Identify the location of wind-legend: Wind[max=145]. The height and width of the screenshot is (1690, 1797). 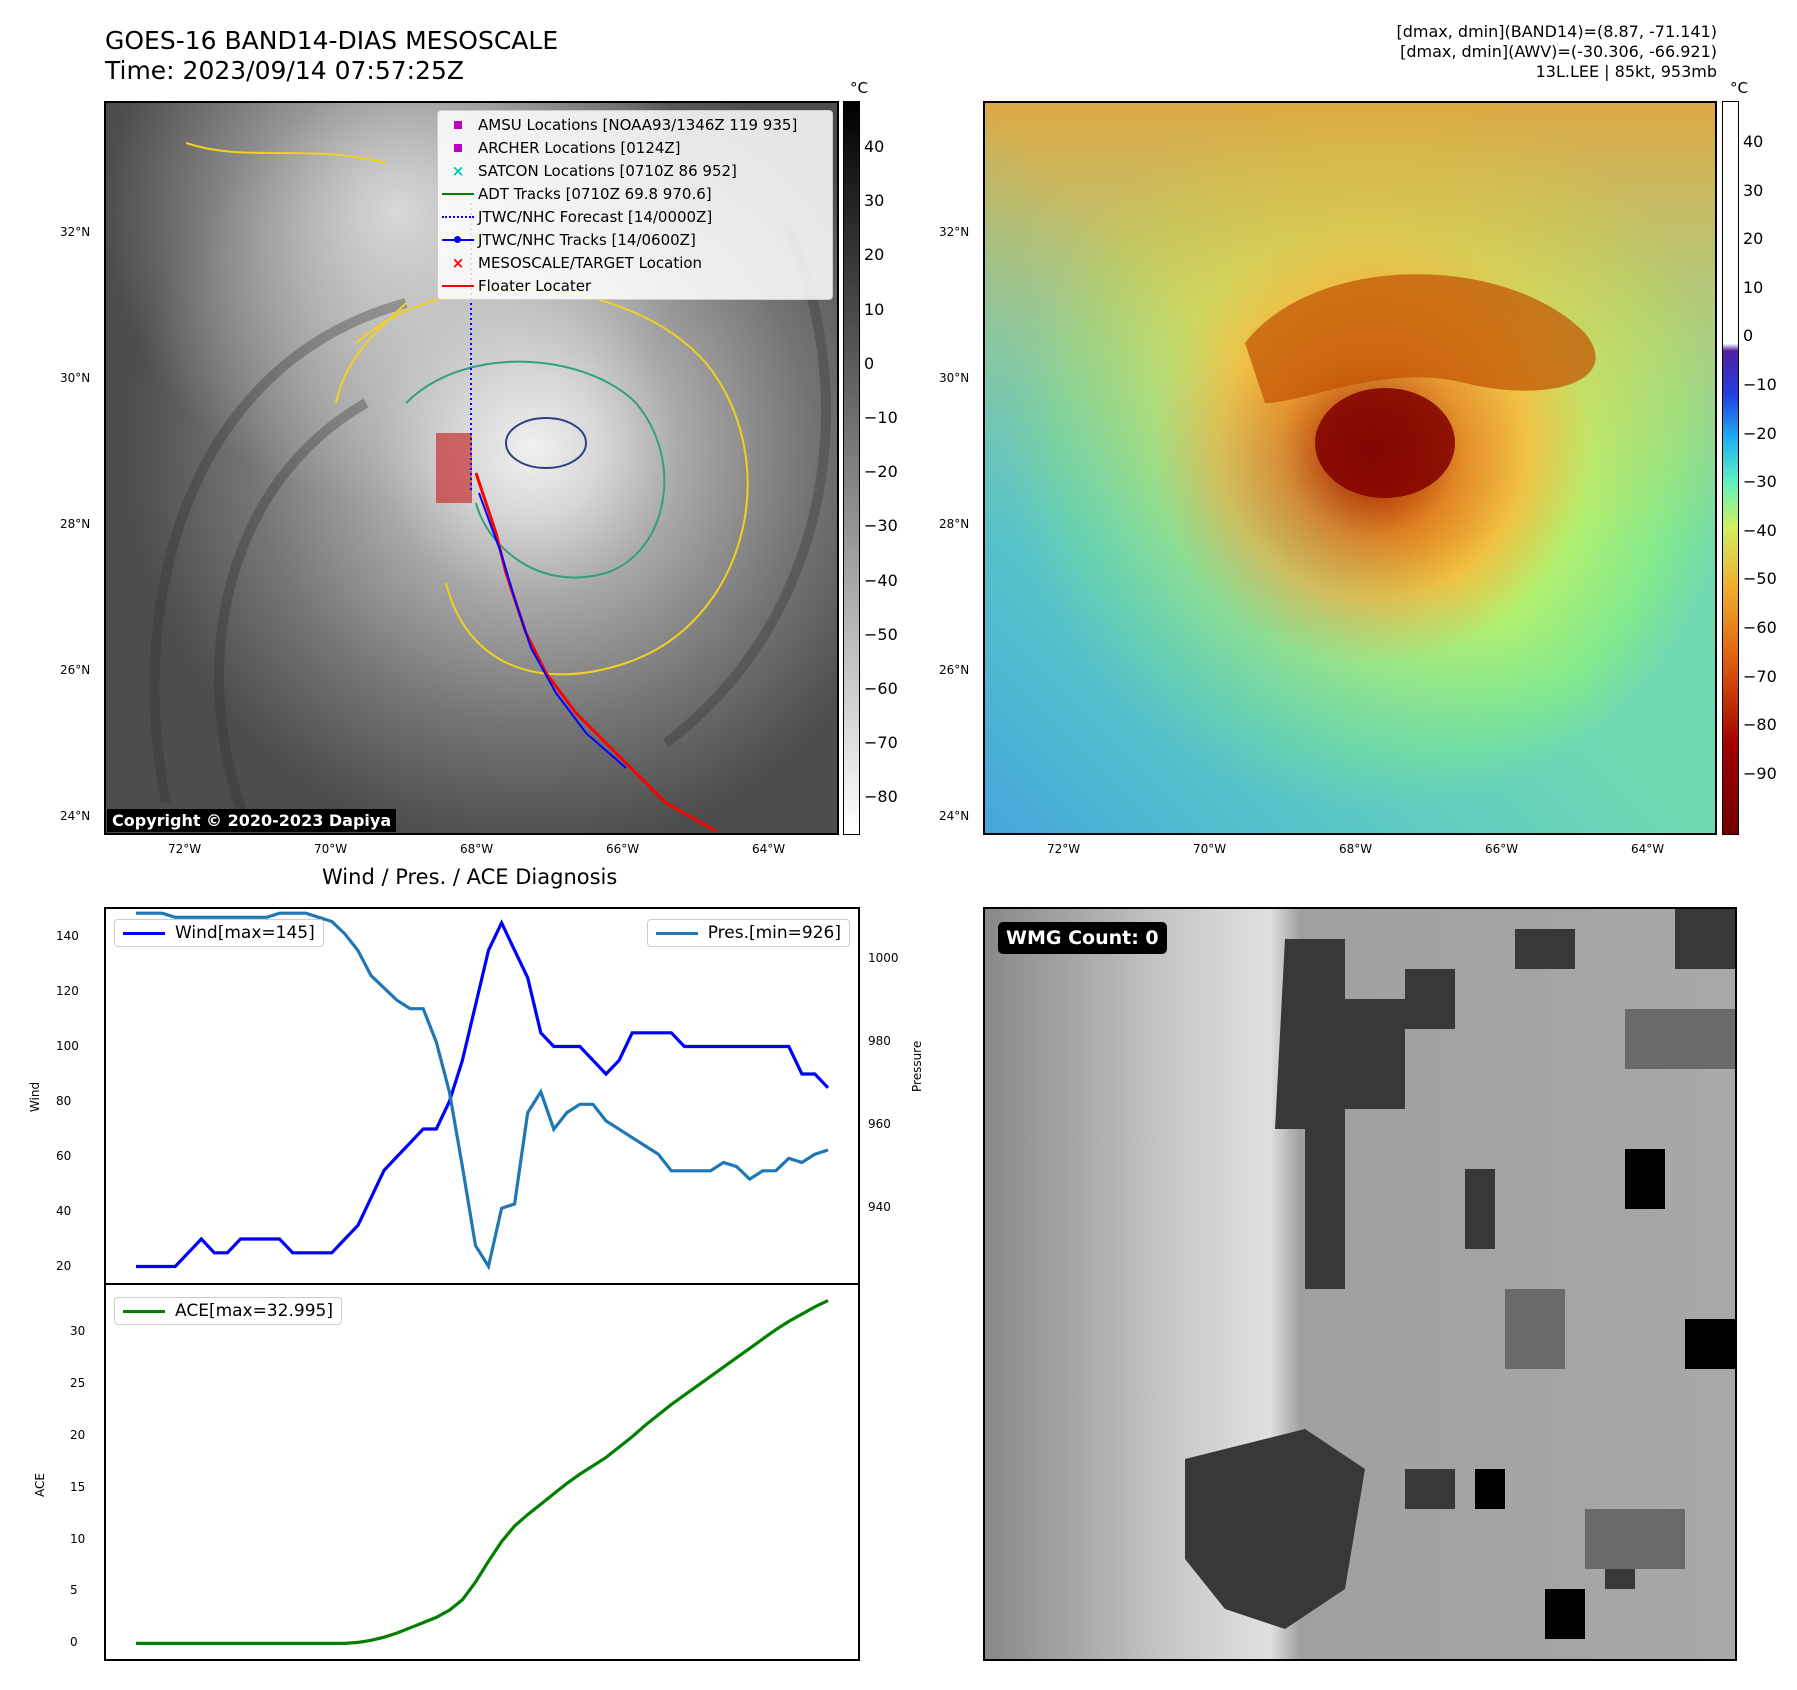
(219, 933).